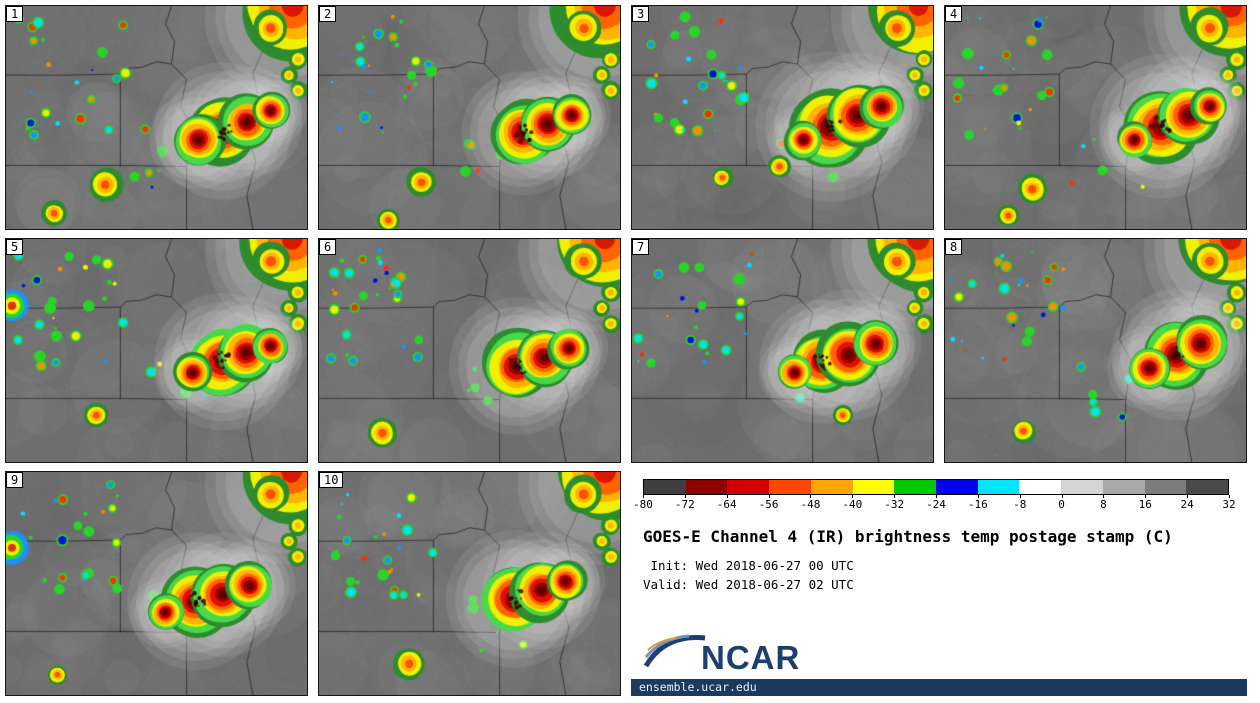 The image size is (1260, 703). I want to click on panel-3: 3, so click(782, 117).